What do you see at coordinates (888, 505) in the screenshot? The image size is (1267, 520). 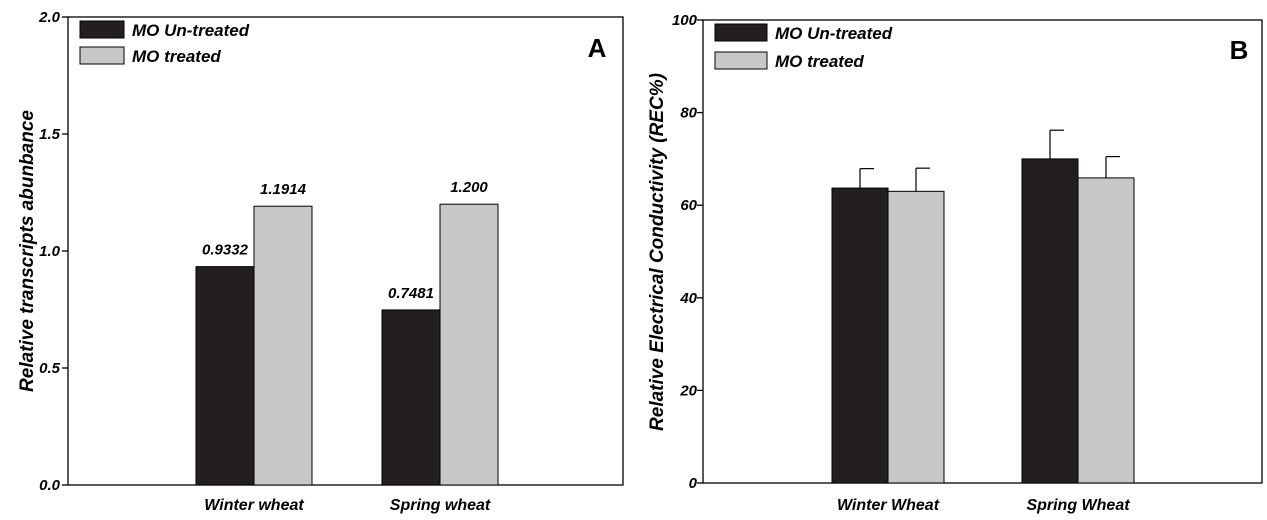 I see `b-category-label: Winter Wheat` at bounding box center [888, 505].